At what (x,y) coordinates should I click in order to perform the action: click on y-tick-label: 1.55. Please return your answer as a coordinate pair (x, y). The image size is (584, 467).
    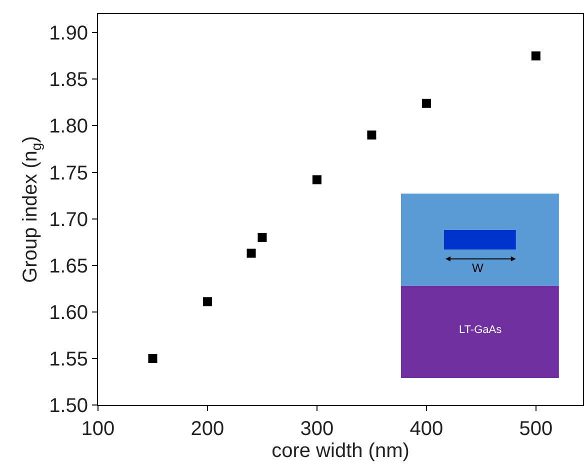
    Looking at the image, I should click on (68, 359).